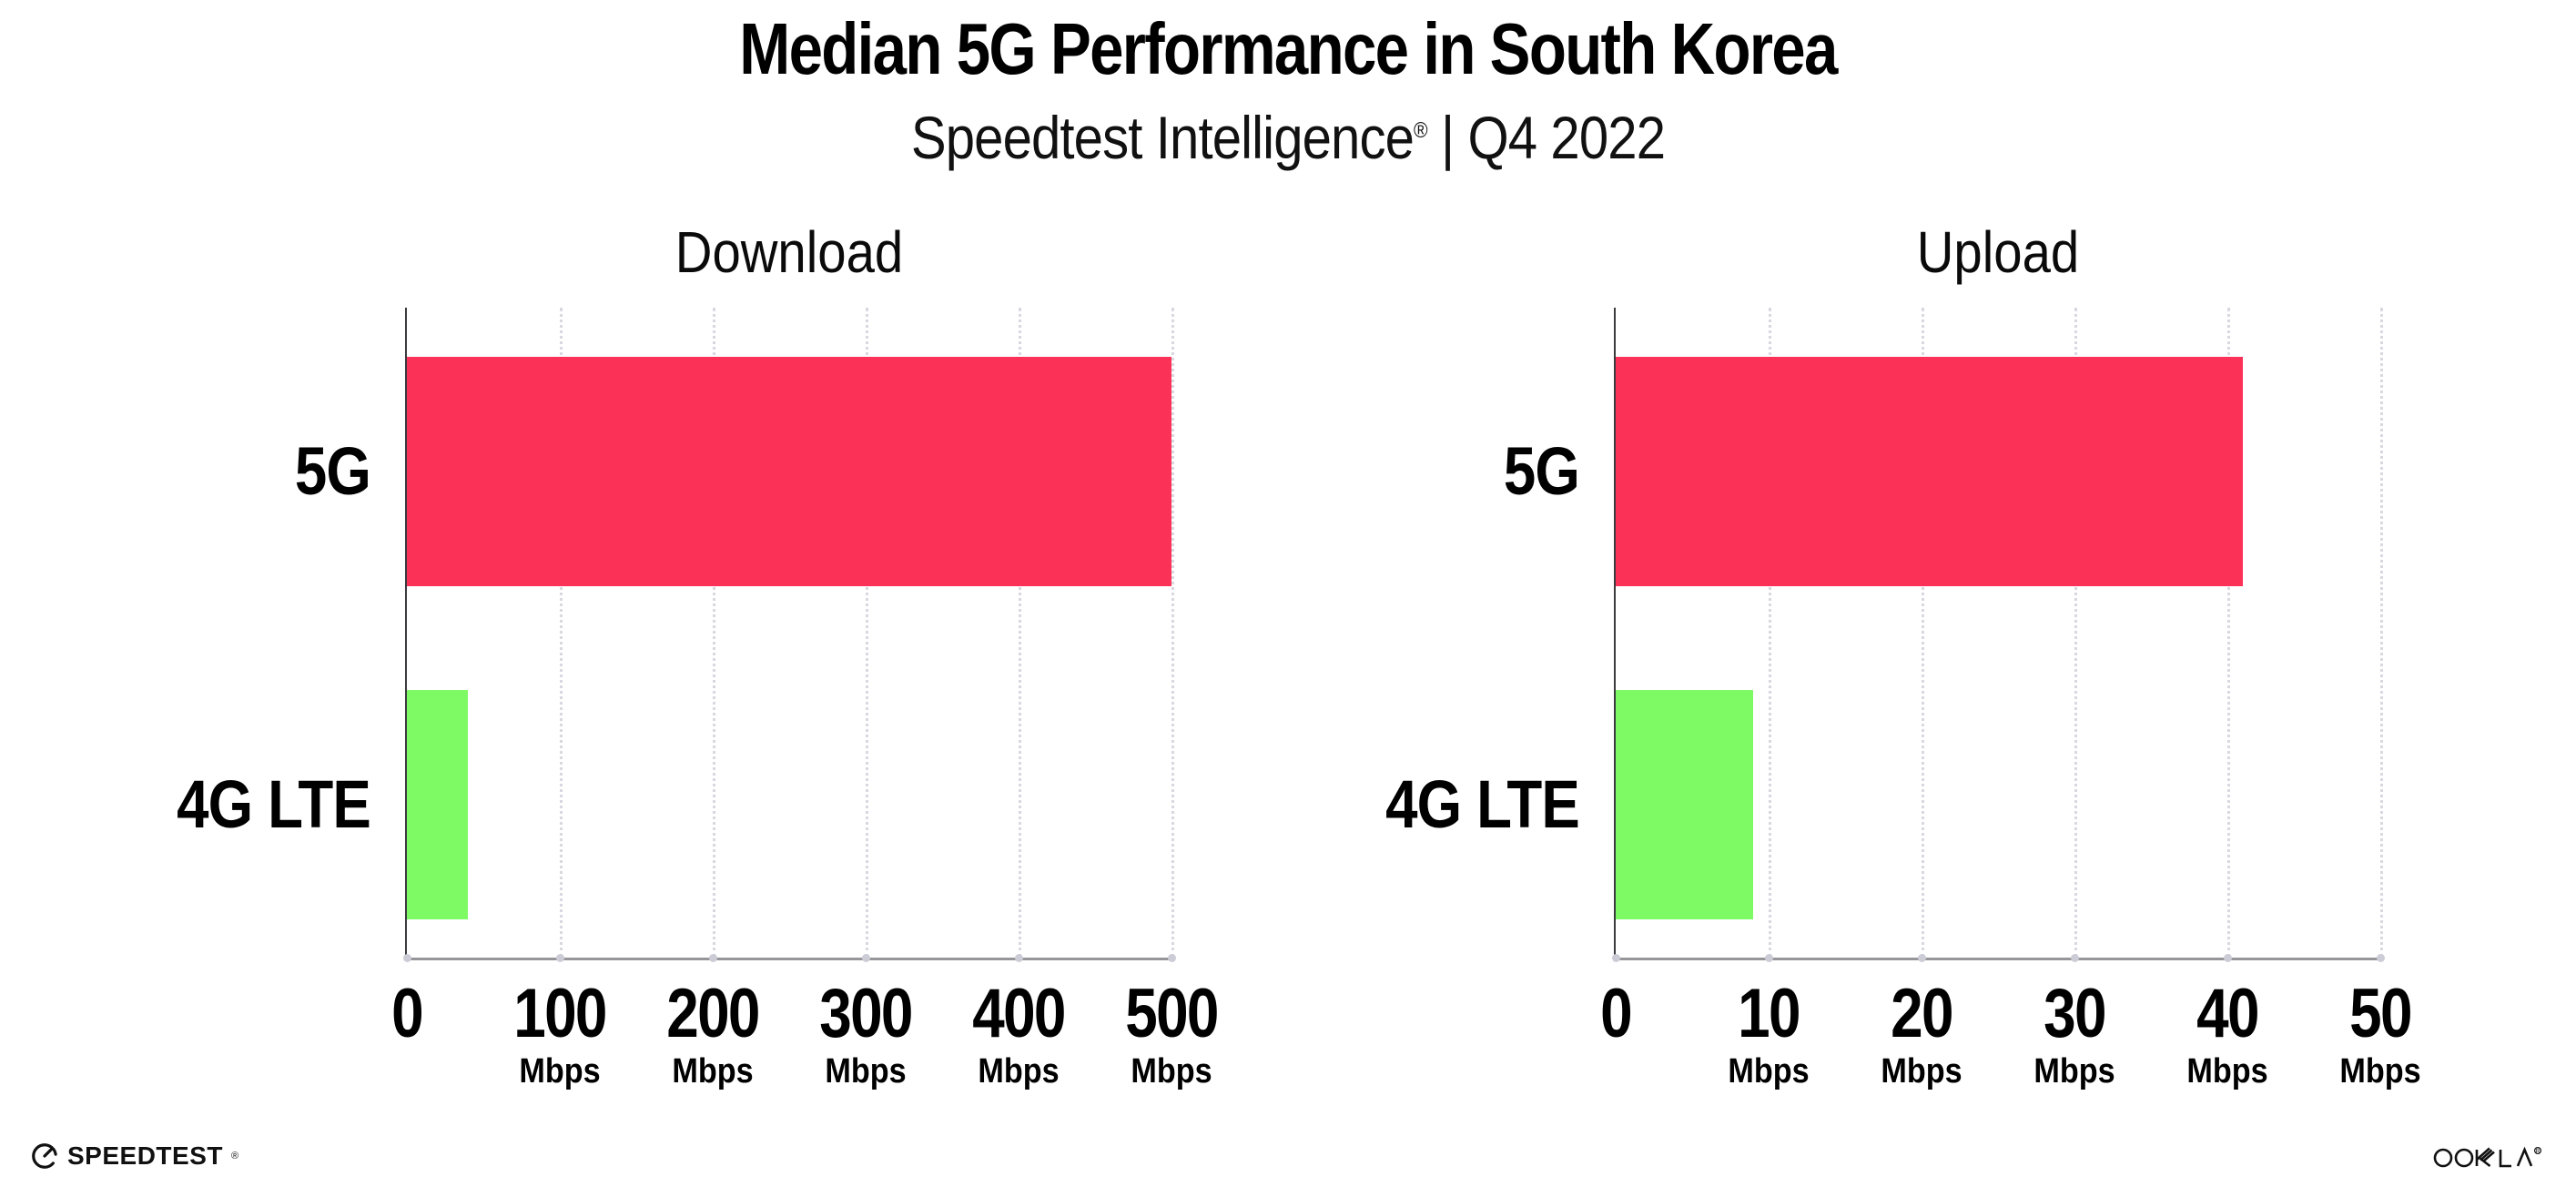  I want to click on x-tick-label: 40, so click(2227, 1014).